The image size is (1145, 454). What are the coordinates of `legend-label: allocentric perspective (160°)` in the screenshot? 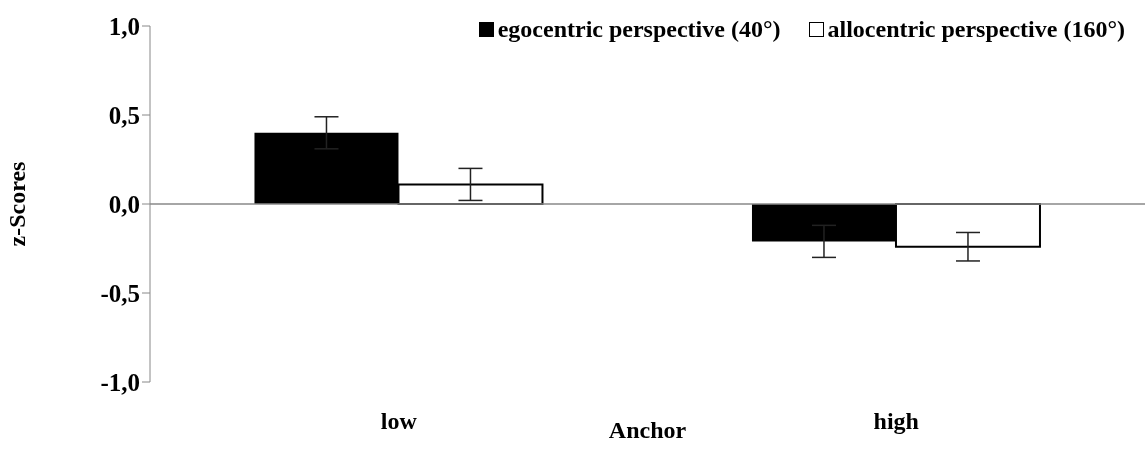 It's located at (976, 29).